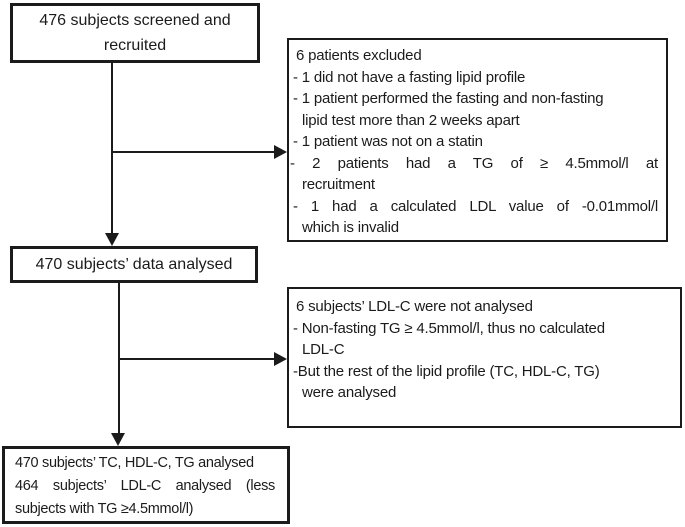  What do you see at coordinates (135, 33) in the screenshot?
I see `box-subjects-screened: 476 subjects screened and recruited` at bounding box center [135, 33].